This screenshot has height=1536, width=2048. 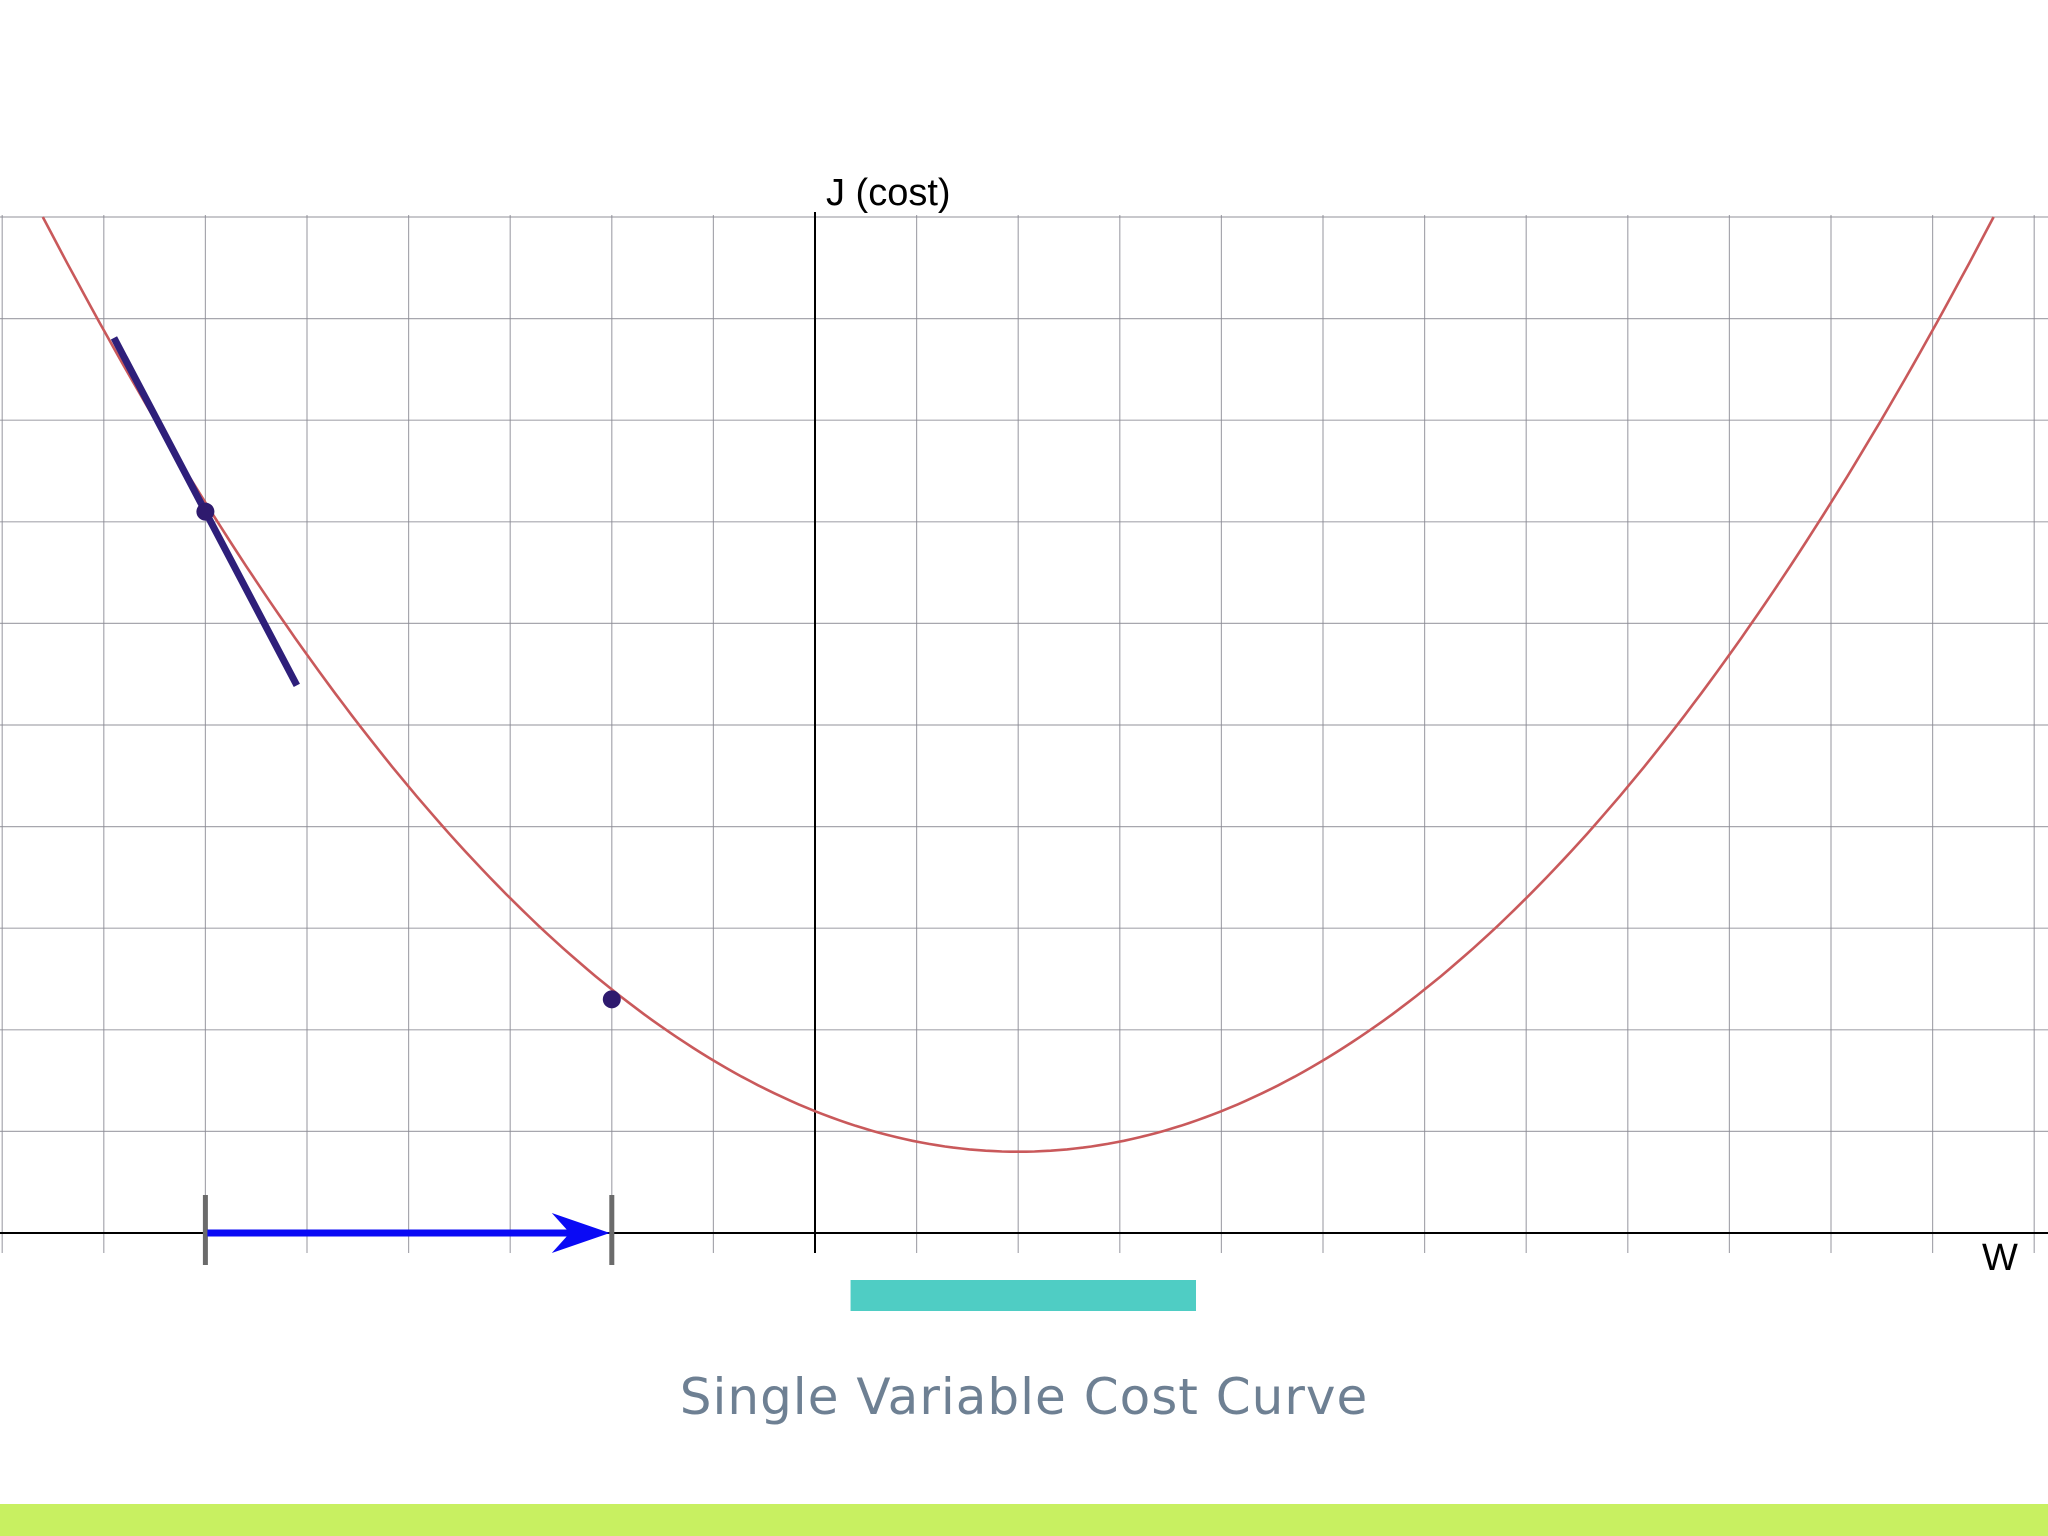 I want to click on diagram-caption: Single Variable Cost Curve, so click(x=1024, y=1397).